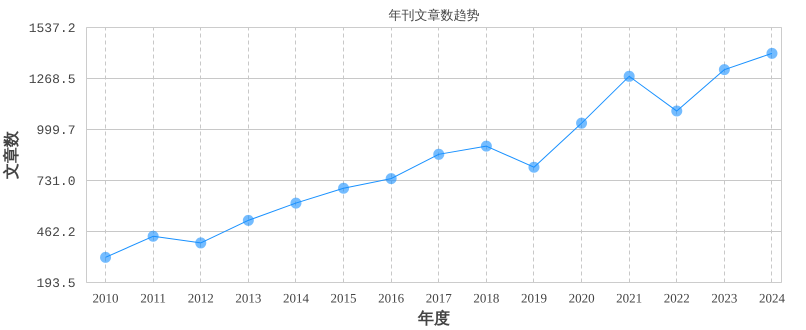 The width and height of the screenshot is (806, 330). I want to click on y-tick-label: 462.2, so click(56, 232).